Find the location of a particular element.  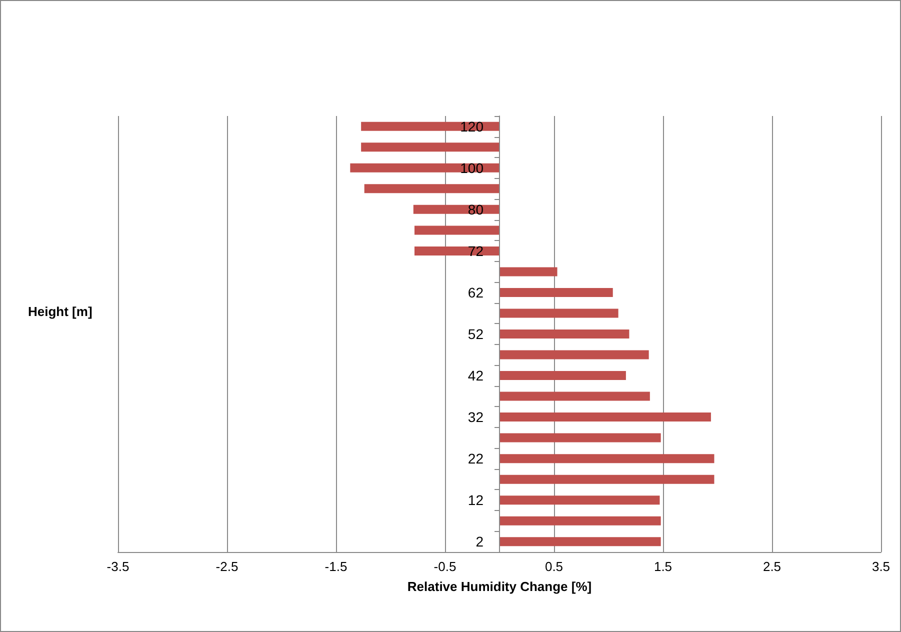

y-tick-label: 2 is located at coordinates (480, 542).